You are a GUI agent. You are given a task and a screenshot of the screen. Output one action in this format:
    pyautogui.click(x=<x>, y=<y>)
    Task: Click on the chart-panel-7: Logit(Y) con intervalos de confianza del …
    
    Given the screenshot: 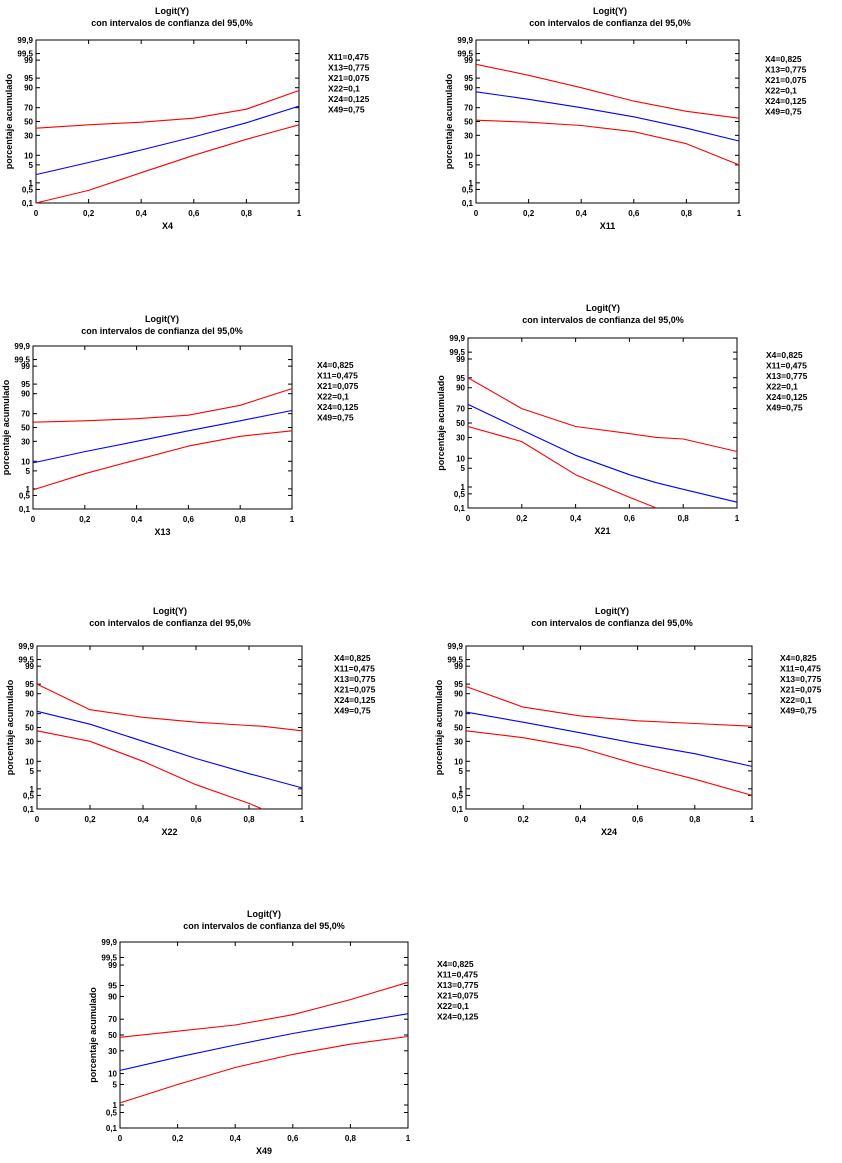 What is the action you would take?
    pyautogui.click(x=283, y=1032)
    